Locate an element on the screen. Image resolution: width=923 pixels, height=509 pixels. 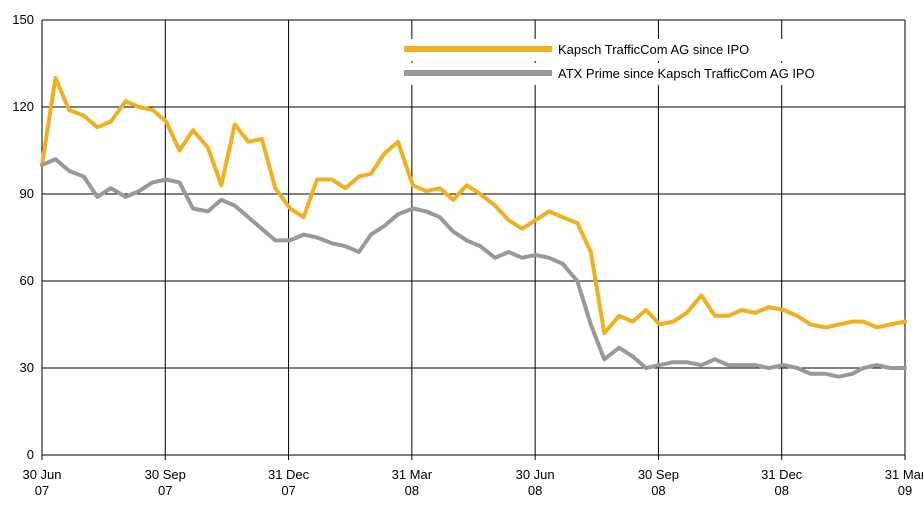
y-tick-label: 150 is located at coordinates (23, 19).